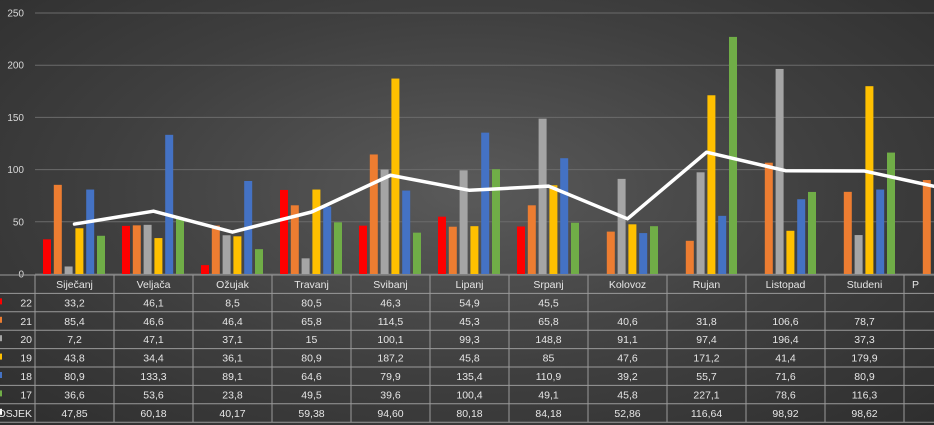 The width and height of the screenshot is (934, 425). Describe the element at coordinates (548, 285) in the screenshot. I see `category-label: Srpanj` at that location.